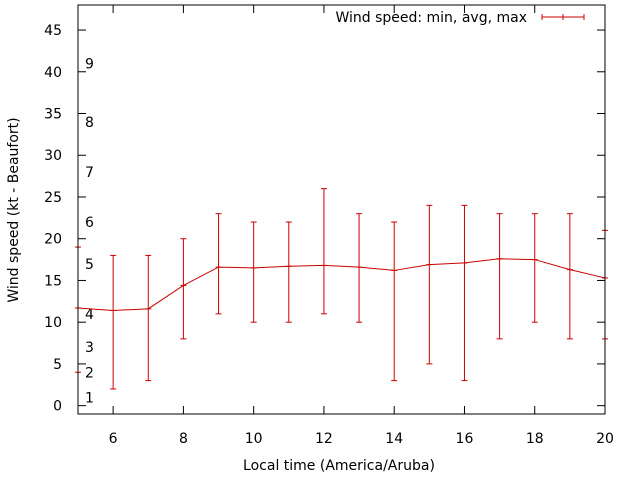  Describe the element at coordinates (53, 240) in the screenshot. I see `y-tick-label: 20` at that location.